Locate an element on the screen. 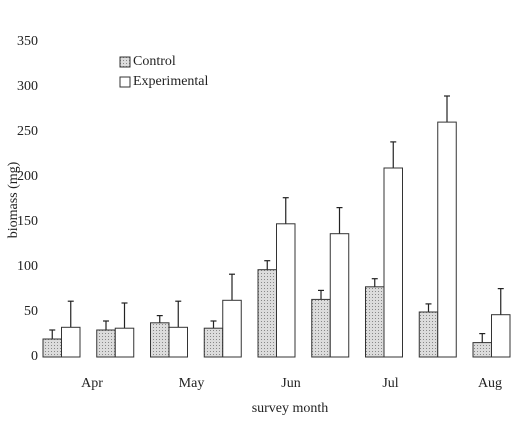 The image size is (511, 424). x-tick-label: Jun is located at coordinates (290, 383).